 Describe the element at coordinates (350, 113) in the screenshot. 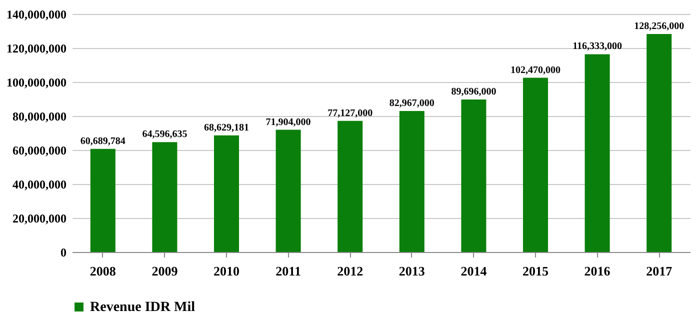

I see `data-label: 77,127,000` at that location.